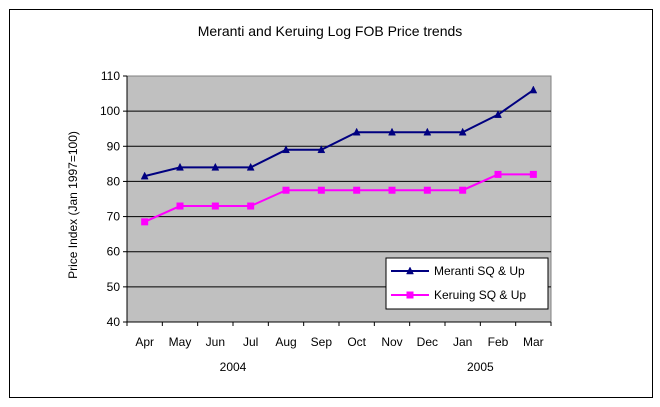 The image size is (660, 407). Describe the element at coordinates (215, 342) in the screenshot. I see `x-tick-label: Jun` at that location.